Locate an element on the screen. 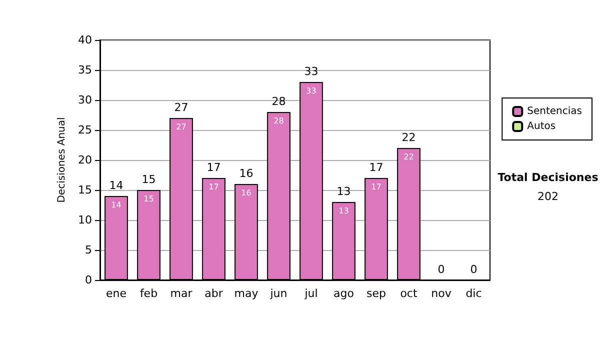 The height and width of the screenshot is (340, 600). total-label: 14 is located at coordinates (116, 185).